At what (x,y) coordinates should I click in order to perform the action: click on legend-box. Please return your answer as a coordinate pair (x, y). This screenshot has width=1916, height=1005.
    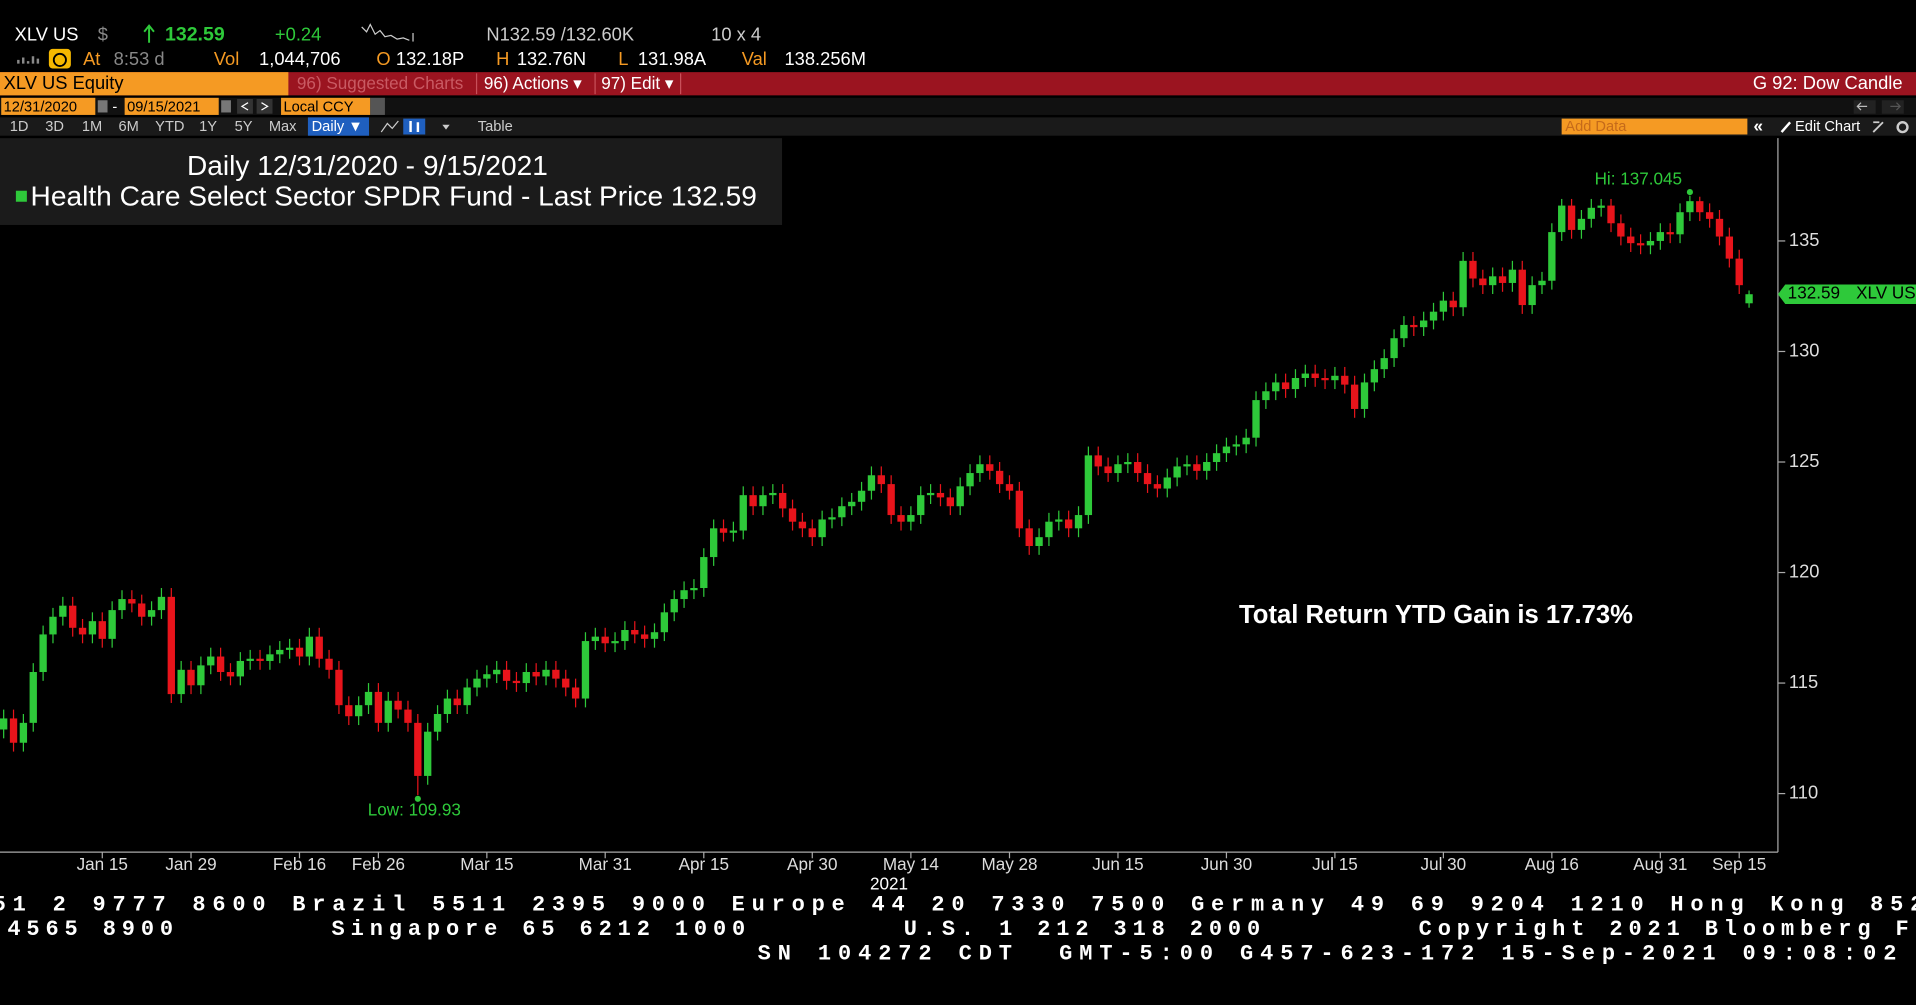
    Looking at the image, I should click on (391, 181).